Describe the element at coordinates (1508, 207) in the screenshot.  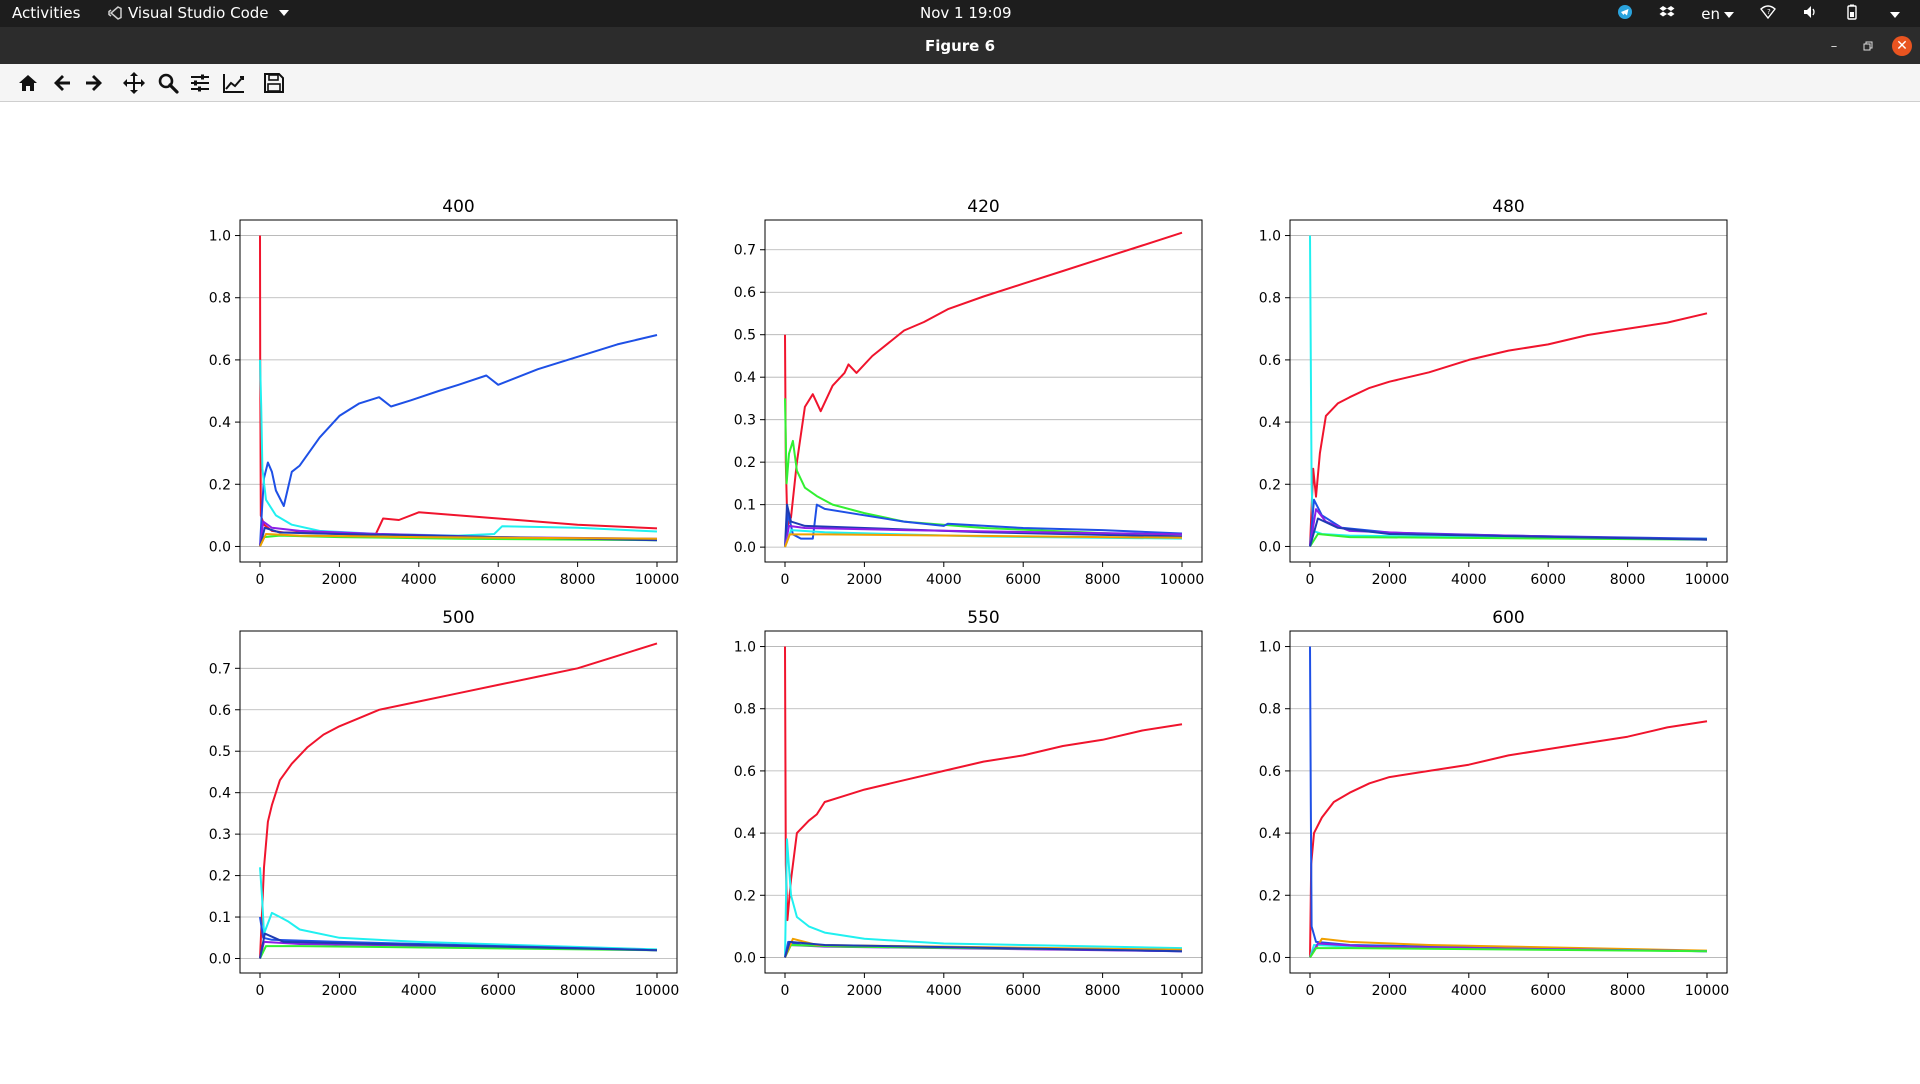
I see `subplot-title: 480` at that location.